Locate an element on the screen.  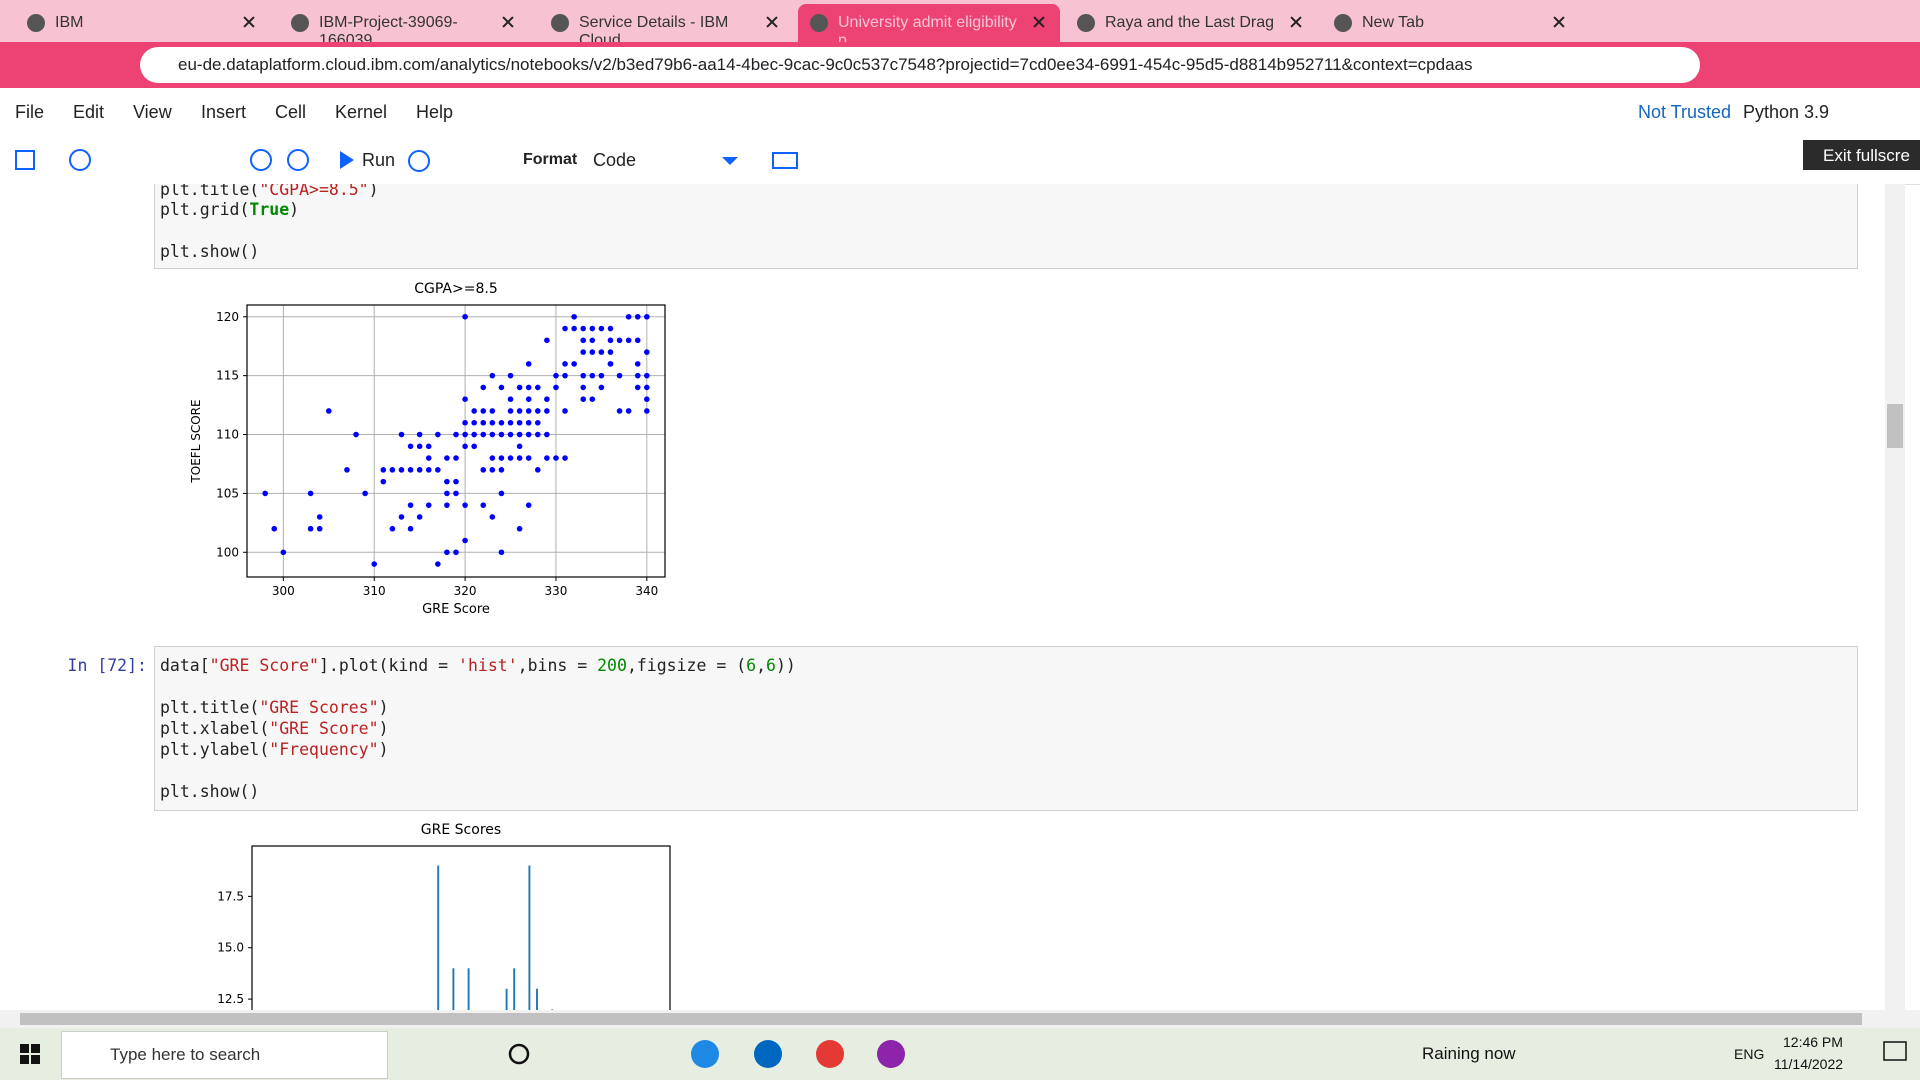
menu-item: Help is located at coordinates (435, 112).